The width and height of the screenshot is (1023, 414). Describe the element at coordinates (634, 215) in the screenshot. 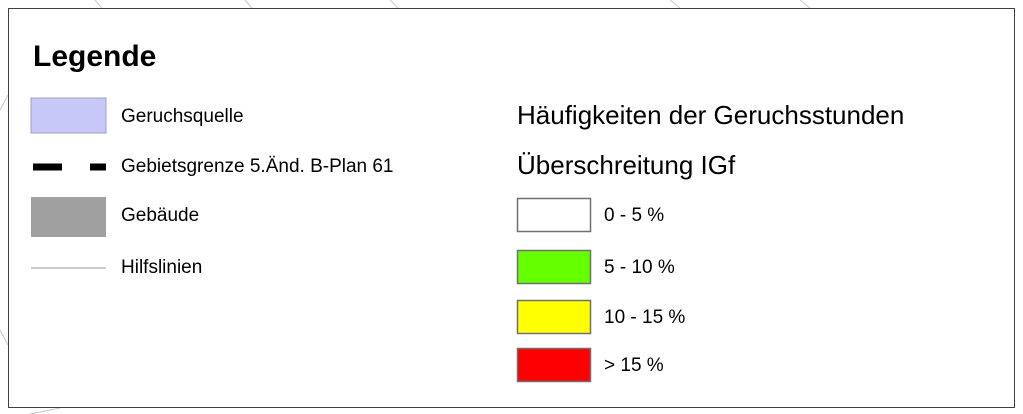

I see `class-label: 0 - 5 %` at that location.